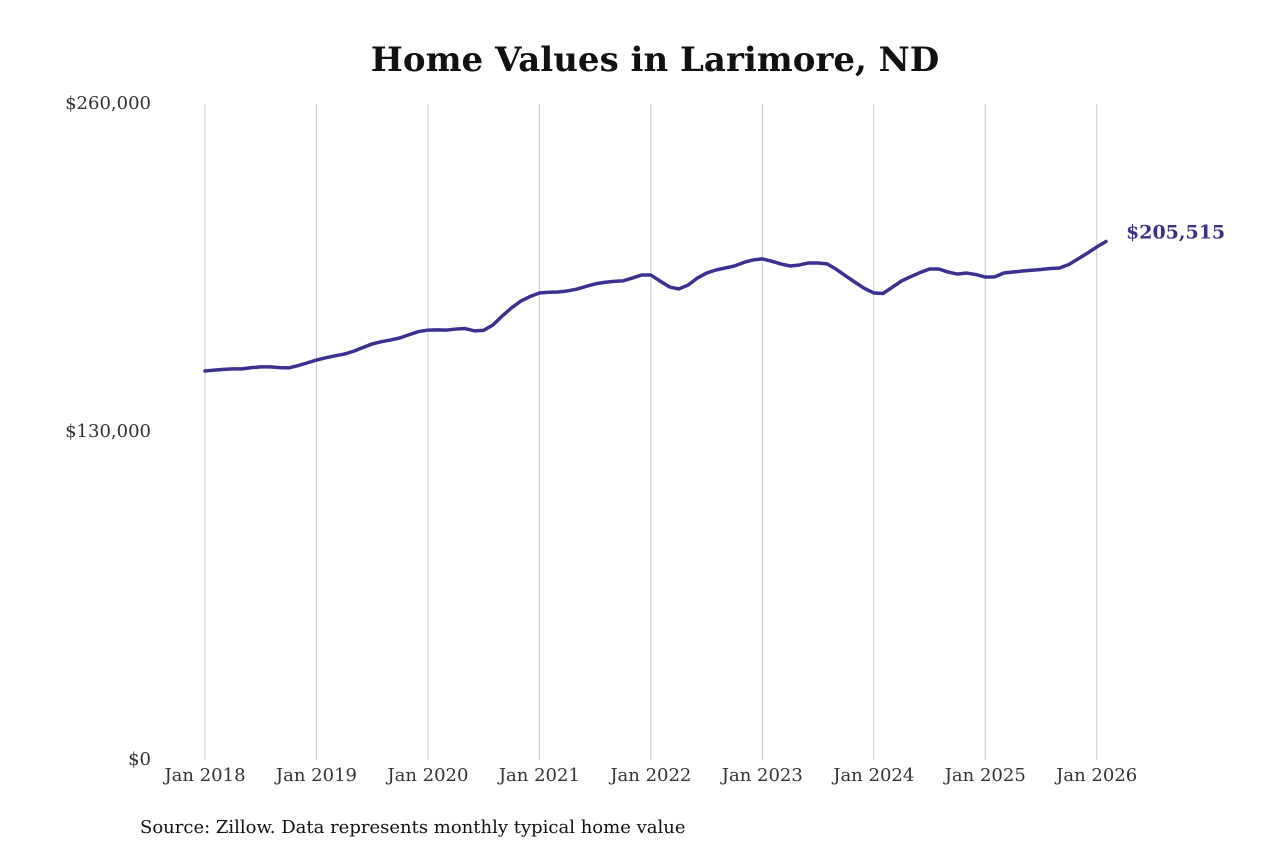 This screenshot has width=1280, height=853. What do you see at coordinates (315, 775) in the screenshot?
I see `x-tick-label: Jan 2019` at bounding box center [315, 775].